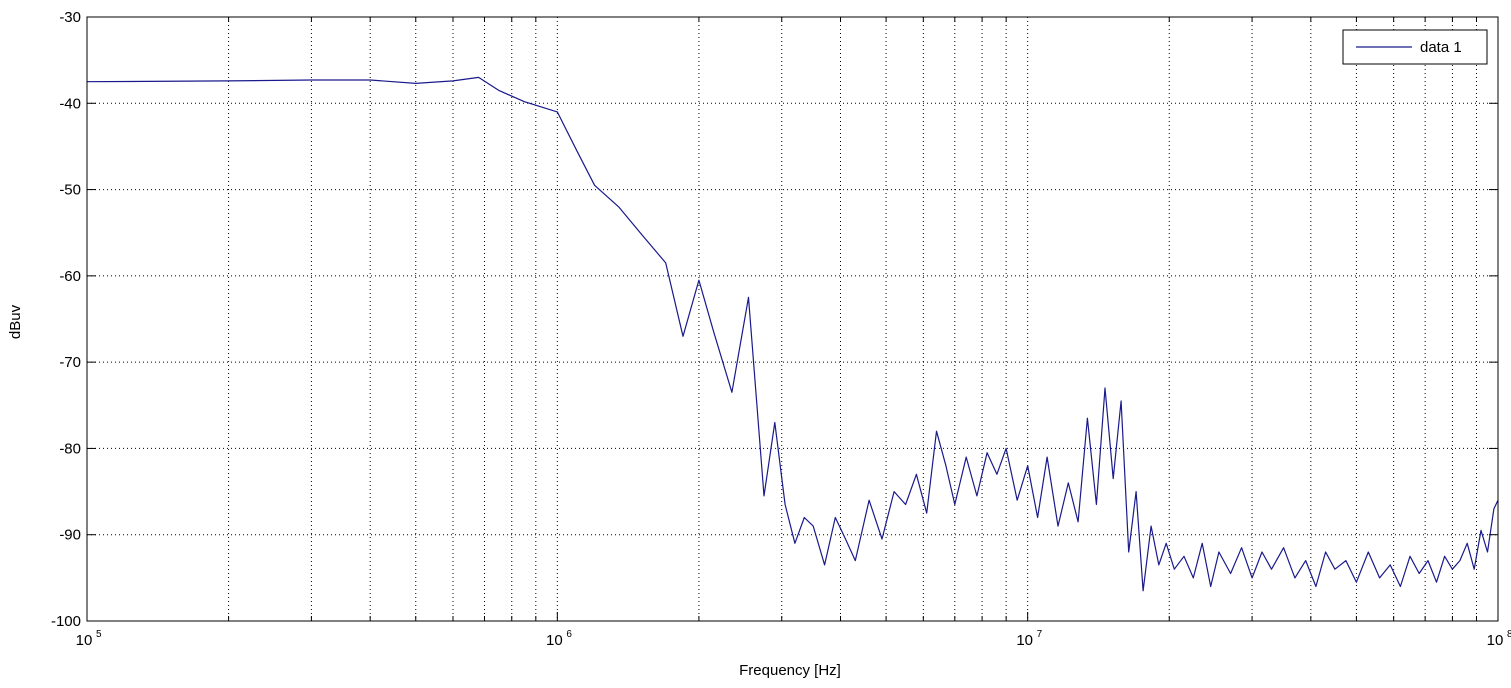 The width and height of the screenshot is (1511, 688). Describe the element at coordinates (70, 535) in the screenshot. I see `y-tick-label: -90` at that location.